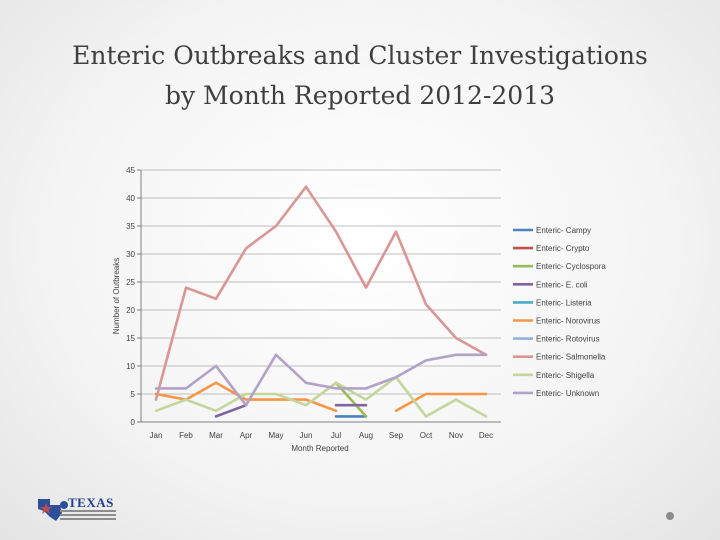 This screenshot has height=540, width=720. What do you see at coordinates (306, 435) in the screenshot?
I see `x-tick-label: Jun` at bounding box center [306, 435].